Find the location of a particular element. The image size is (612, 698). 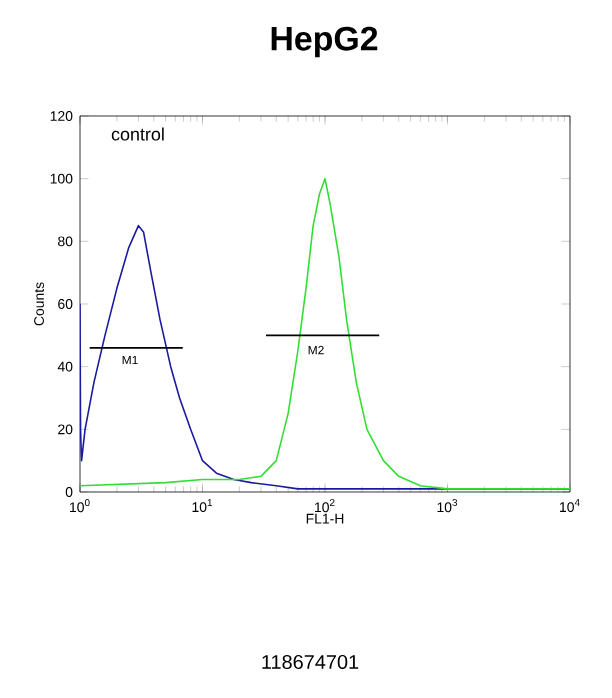

annotation: control is located at coordinates (137, 134).